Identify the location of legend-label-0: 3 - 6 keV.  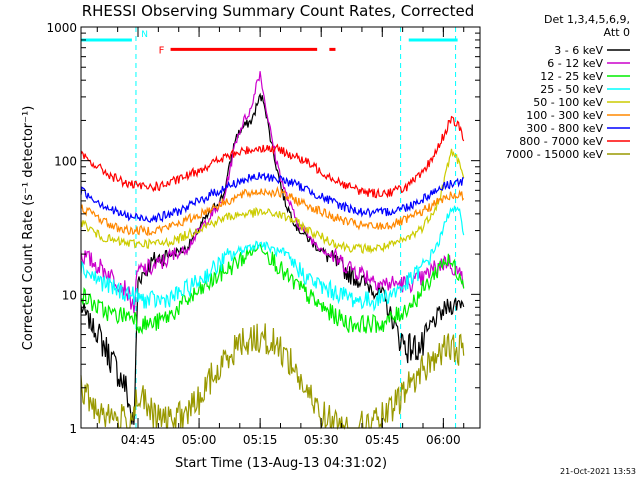
(578, 50).